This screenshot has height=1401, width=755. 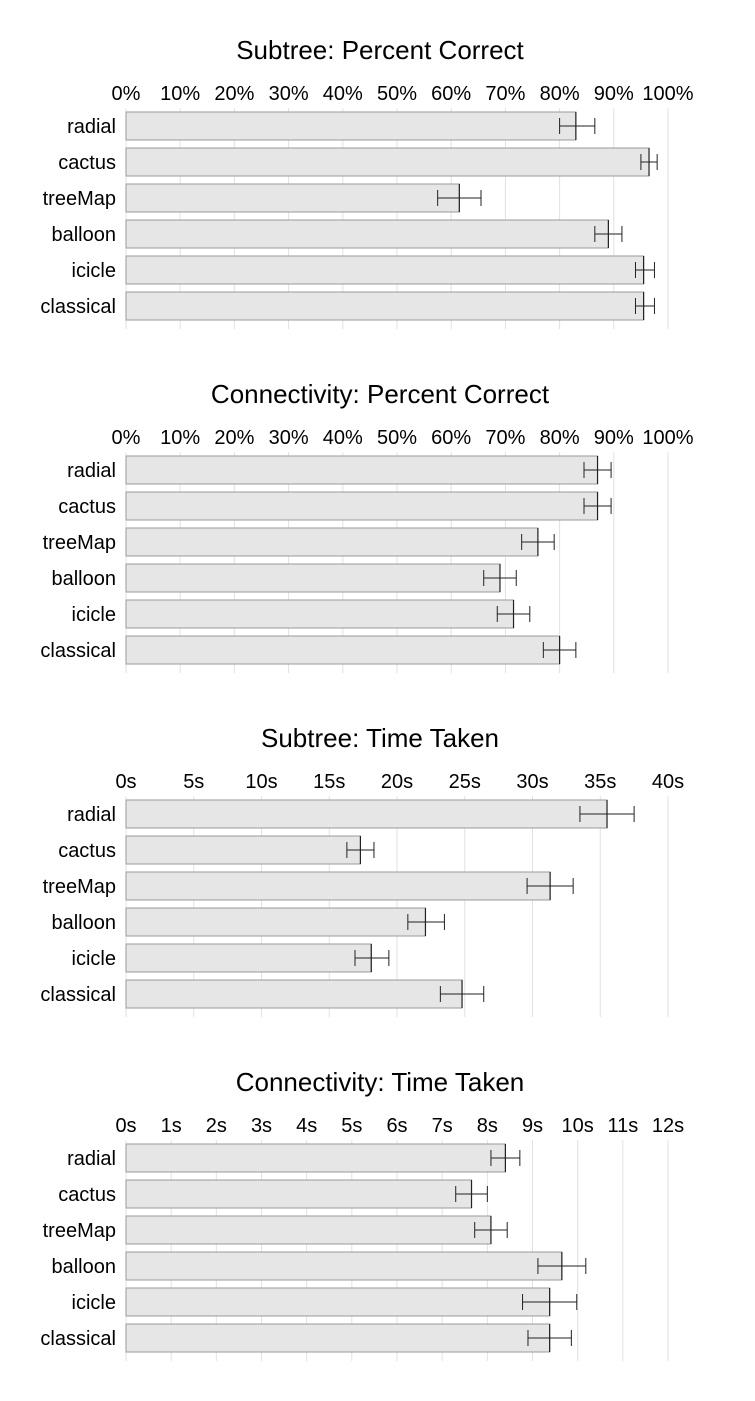 What do you see at coordinates (397, 782) in the screenshot?
I see `x-tick-label: 20s` at bounding box center [397, 782].